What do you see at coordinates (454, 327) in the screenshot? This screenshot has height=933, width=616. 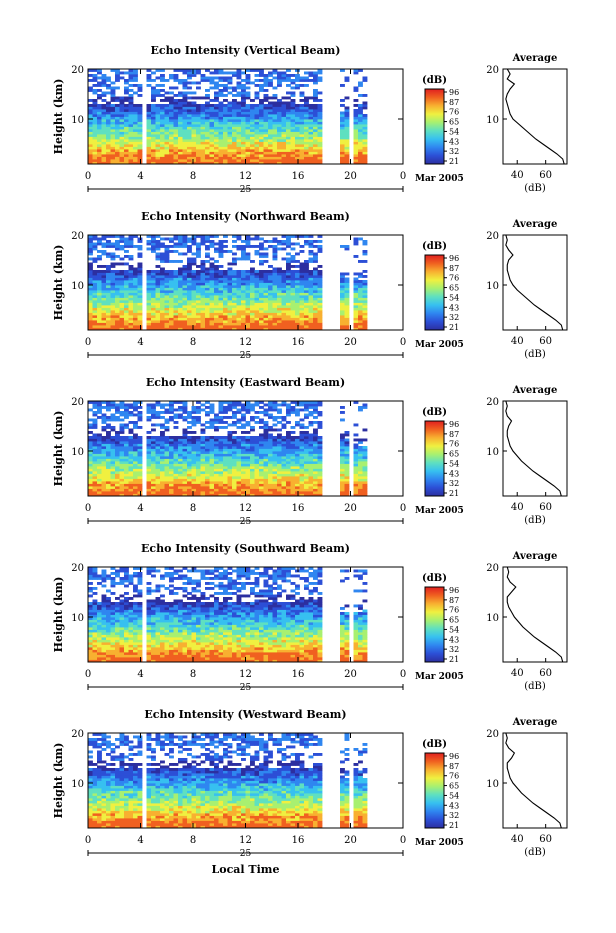 I see `colorbar-tick-label: 21` at bounding box center [454, 327].